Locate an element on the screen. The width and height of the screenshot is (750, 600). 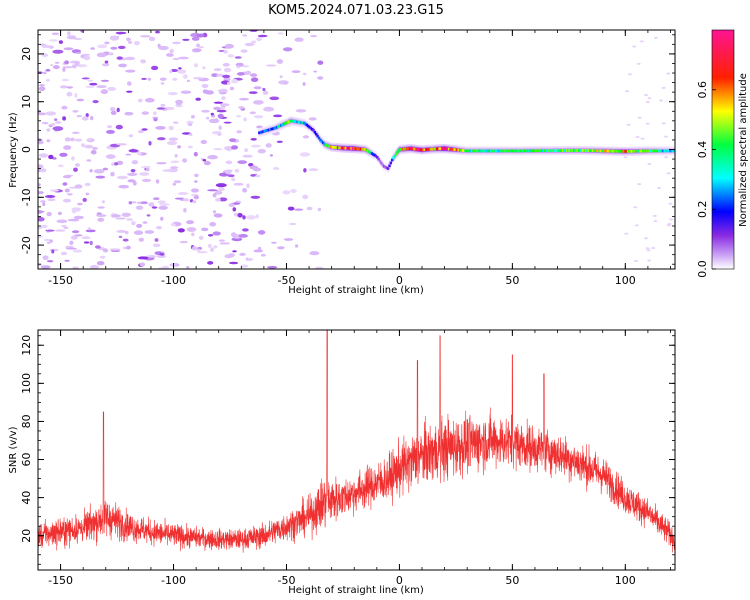
x-tick-label: 0 is located at coordinates (399, 580).